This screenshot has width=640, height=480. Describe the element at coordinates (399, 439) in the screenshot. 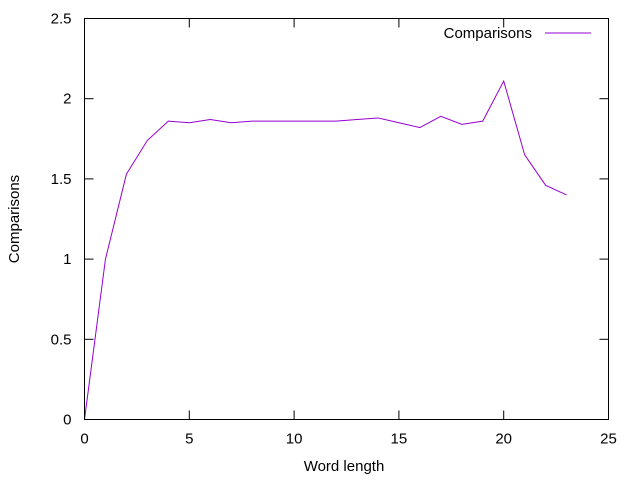

I see `x-tick-label: 15` at that location.